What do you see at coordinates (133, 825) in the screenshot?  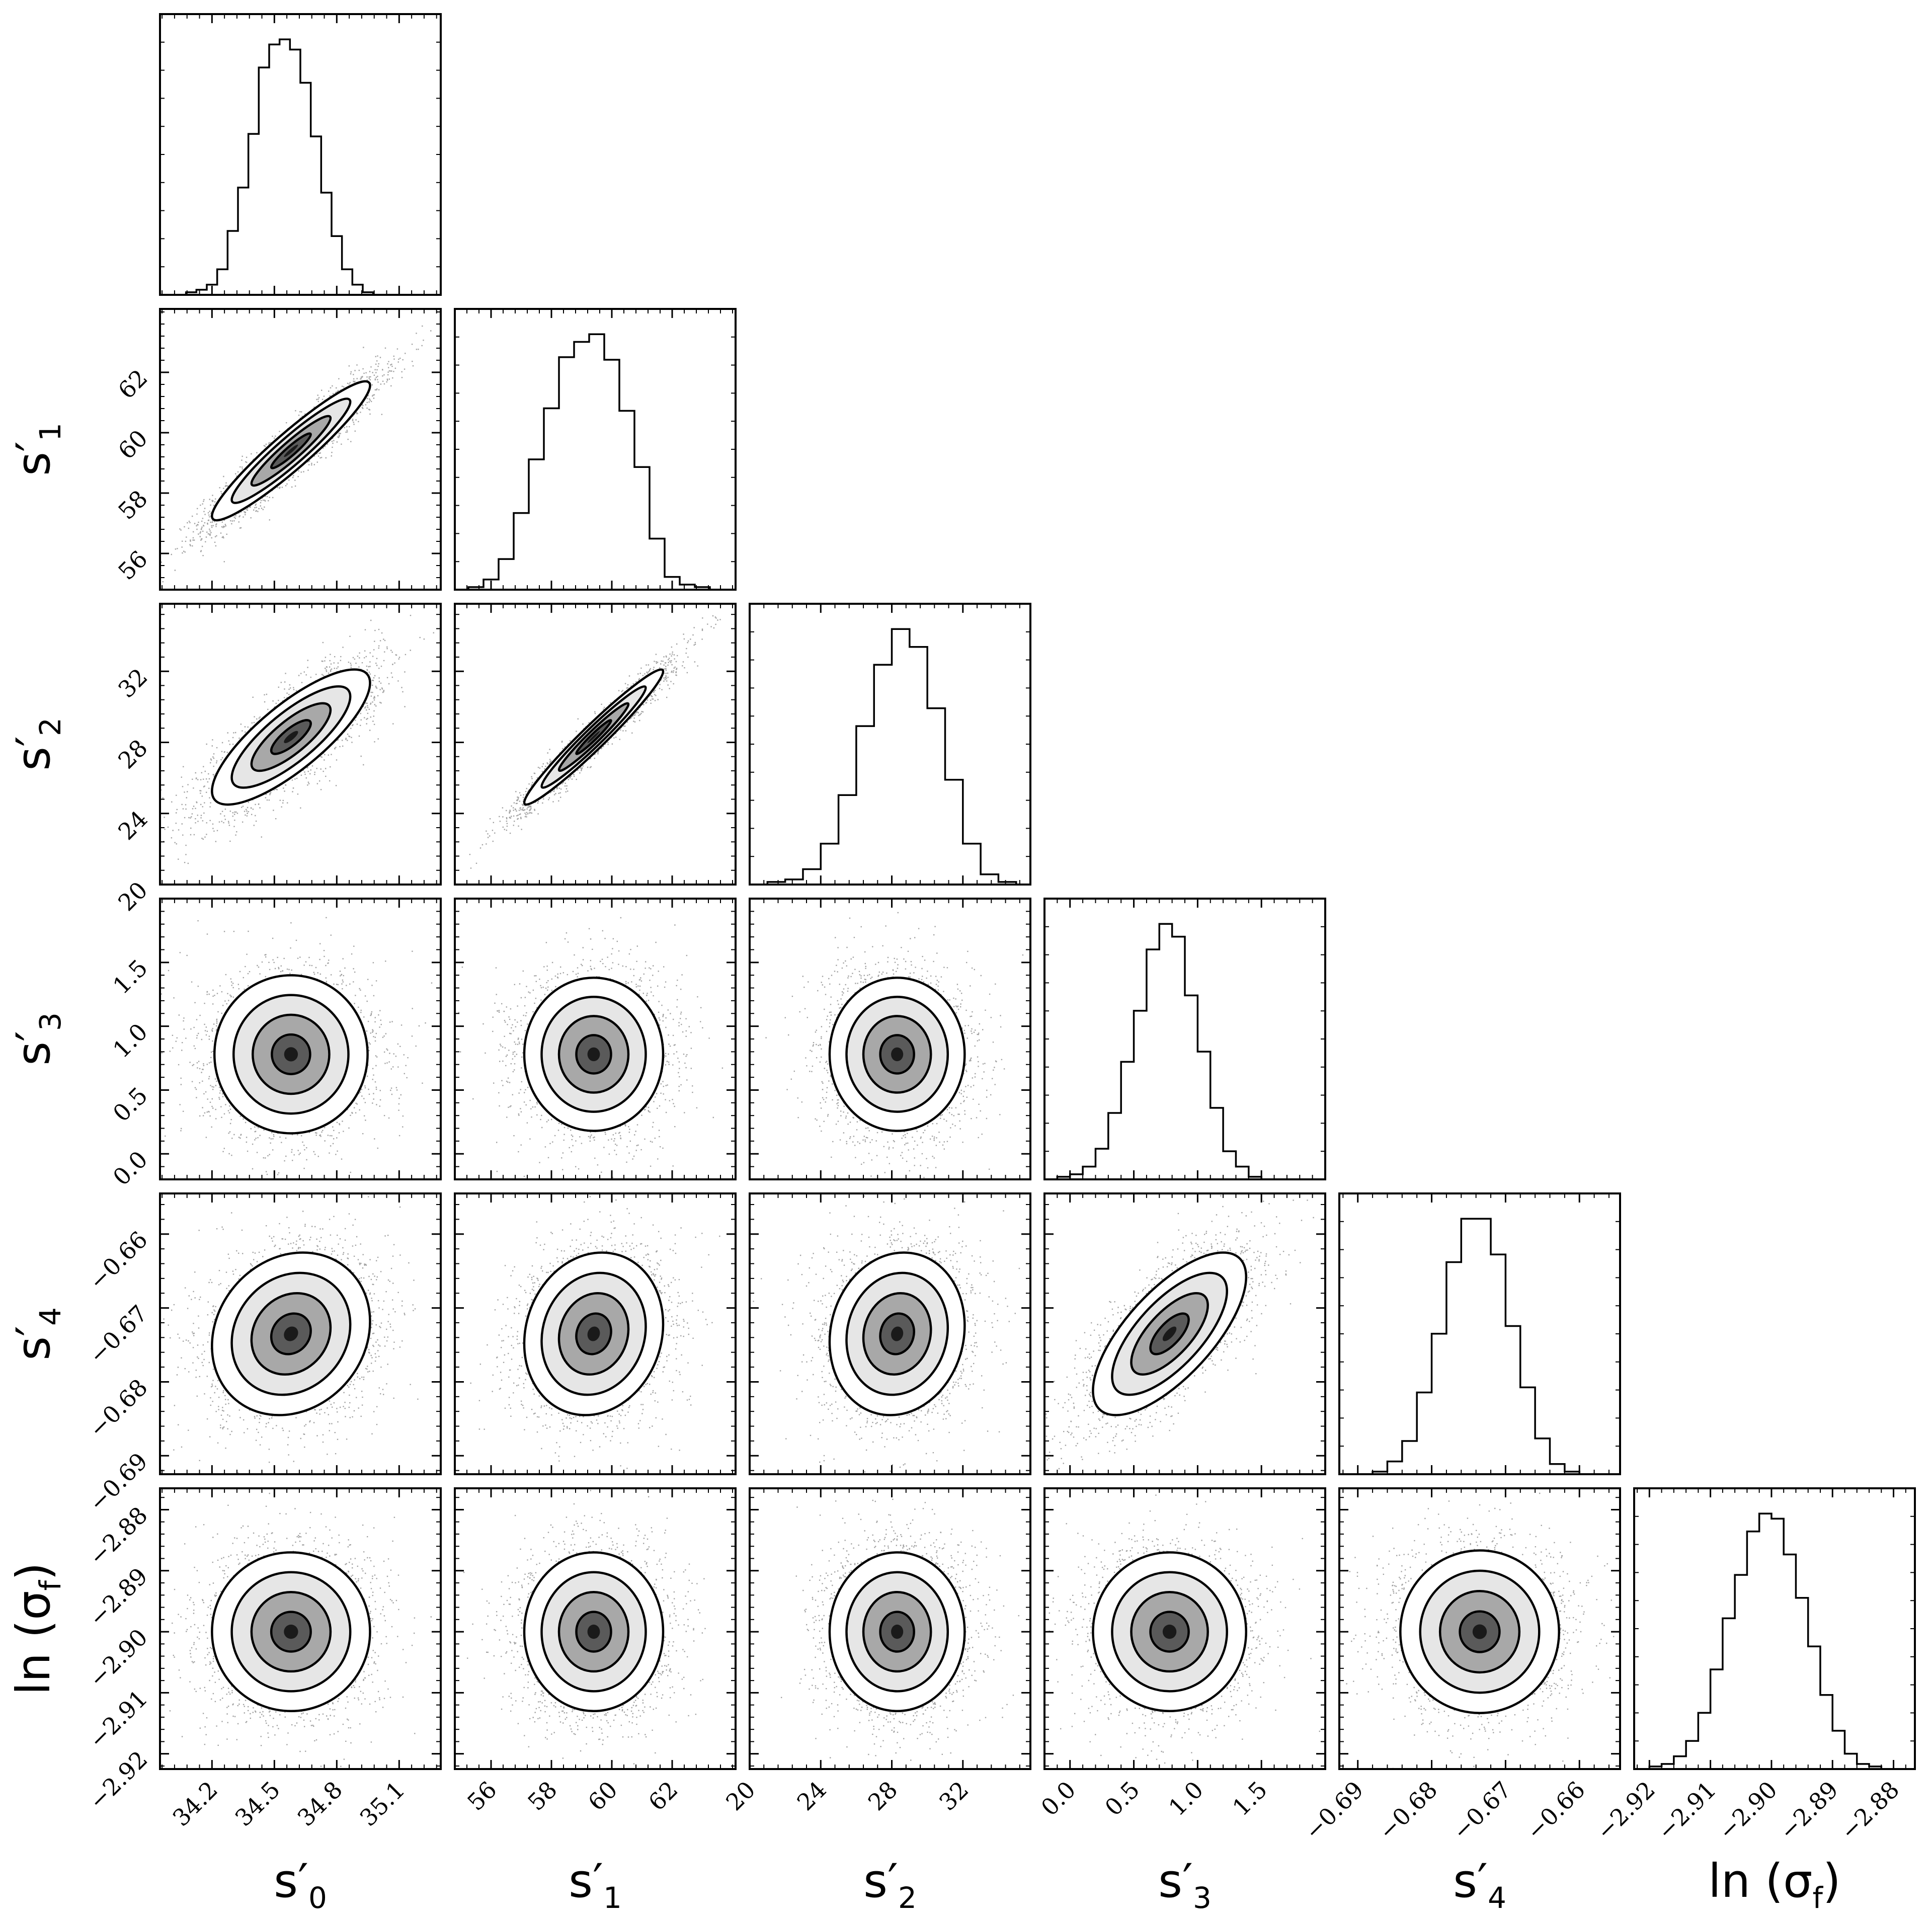 I see `y-tick-label: 24` at bounding box center [133, 825].